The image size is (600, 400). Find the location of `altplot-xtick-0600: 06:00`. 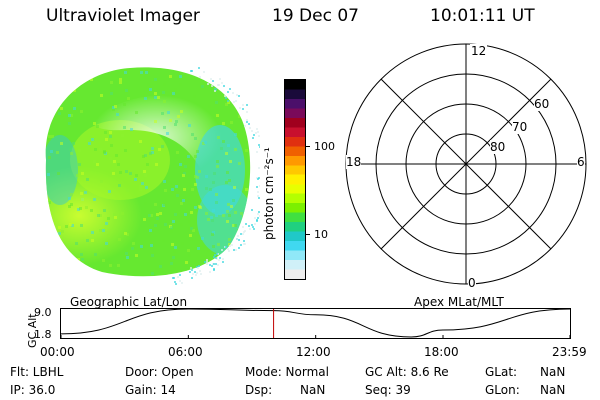

altplot-xtick-0600: 06:00 is located at coordinates (185, 352).